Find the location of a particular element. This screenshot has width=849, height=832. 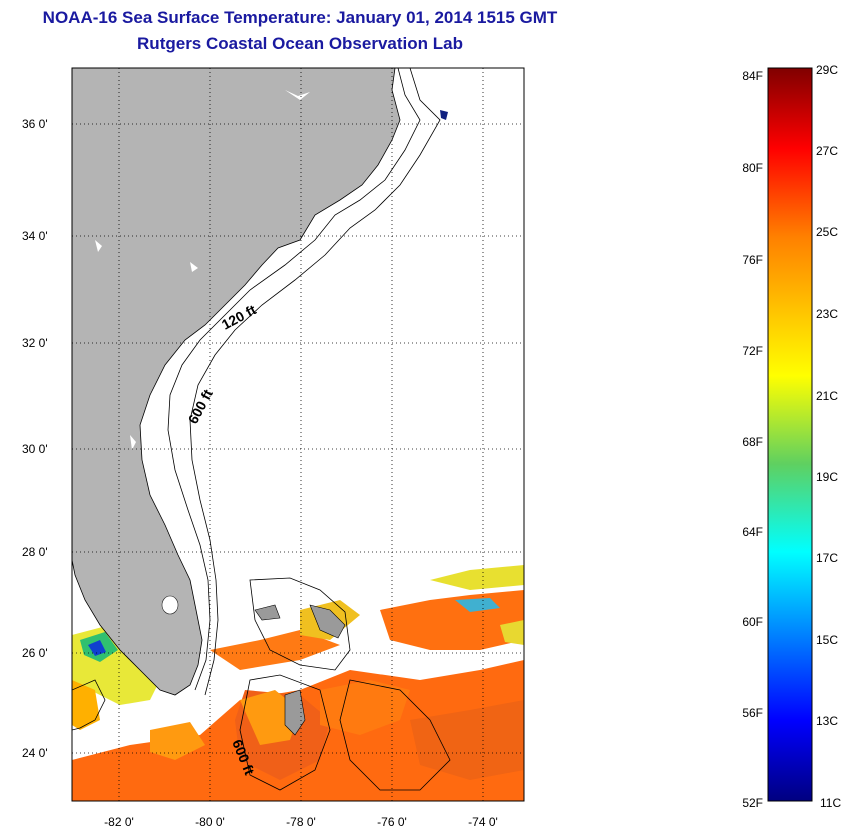

colorbar-label-11c: 11C is located at coordinates (830, 803).